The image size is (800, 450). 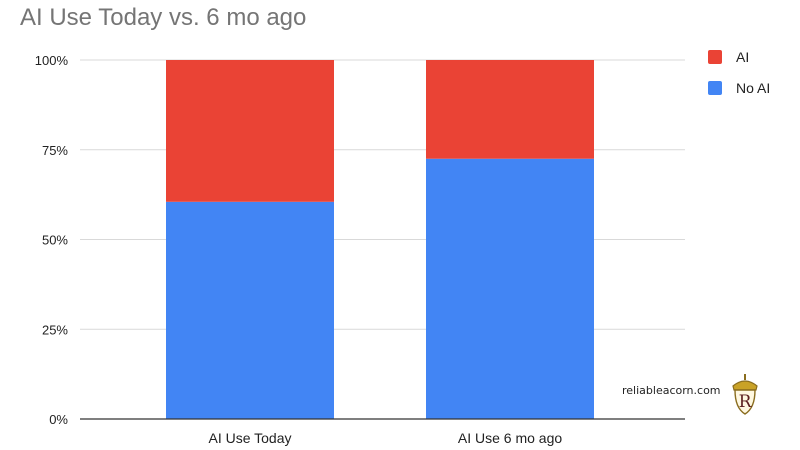 What do you see at coordinates (58, 419) in the screenshot?
I see `y-tick-label: 0%` at bounding box center [58, 419].